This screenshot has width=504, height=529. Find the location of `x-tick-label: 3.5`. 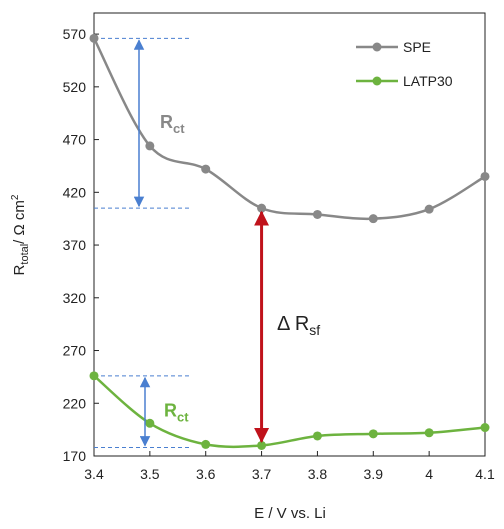

x-tick-label: 3.5 is located at coordinates (150, 474).